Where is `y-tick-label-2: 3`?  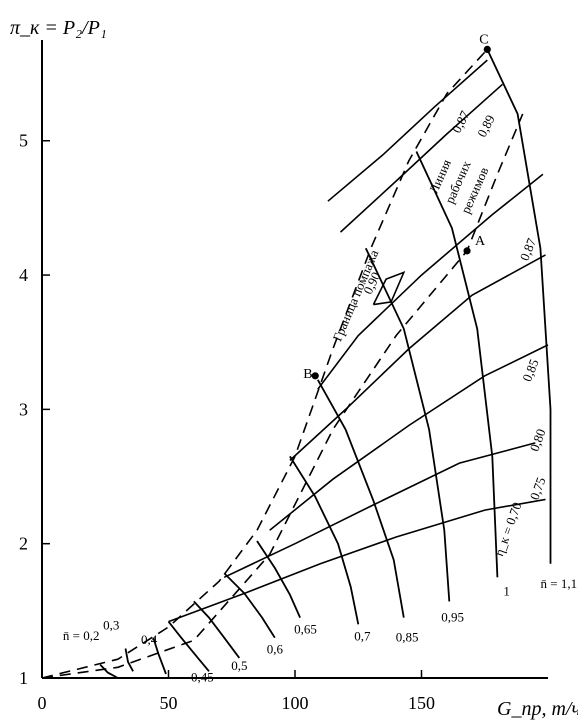
y-tick-label-2: 3 is located at coordinates (23, 409).